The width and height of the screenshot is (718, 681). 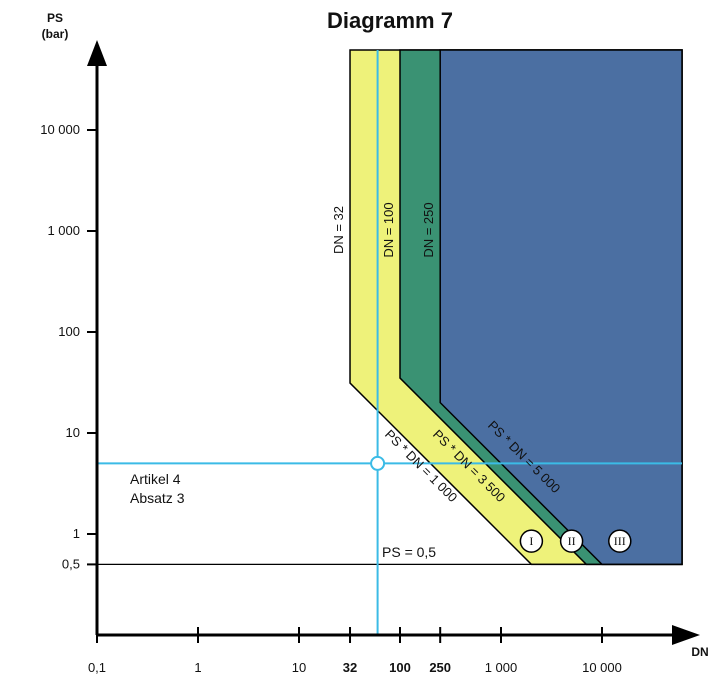 I want to click on example-label-line2: Absatz 3, so click(x=157, y=498).